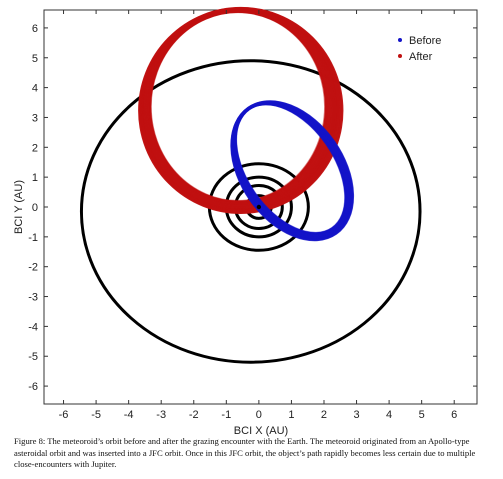 The height and width of the screenshot is (479, 503). I want to click on x-tick-label: 2, so click(324, 415).